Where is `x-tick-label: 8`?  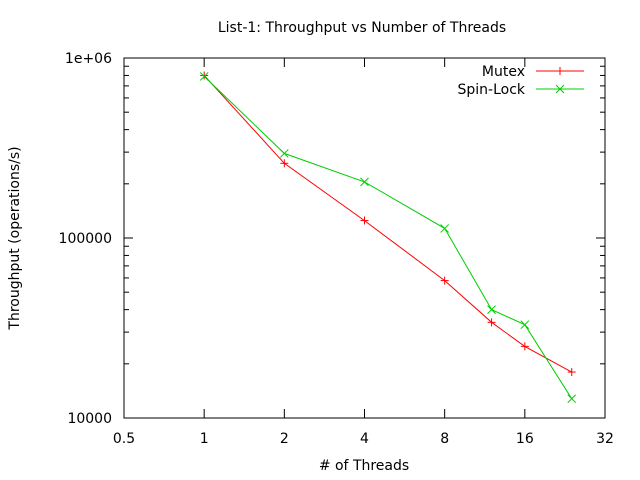
x-tick-label: 8 is located at coordinates (444, 439).